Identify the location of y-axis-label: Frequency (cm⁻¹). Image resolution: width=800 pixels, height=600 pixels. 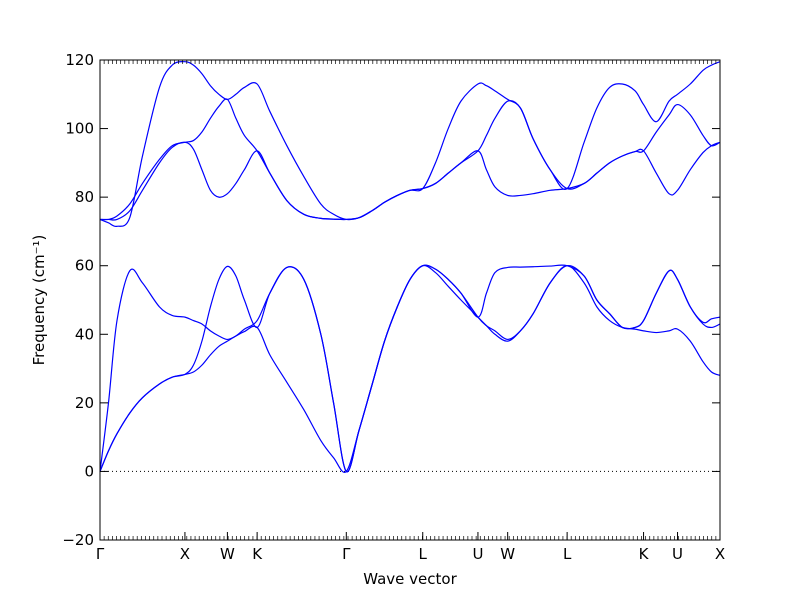
(39, 300).